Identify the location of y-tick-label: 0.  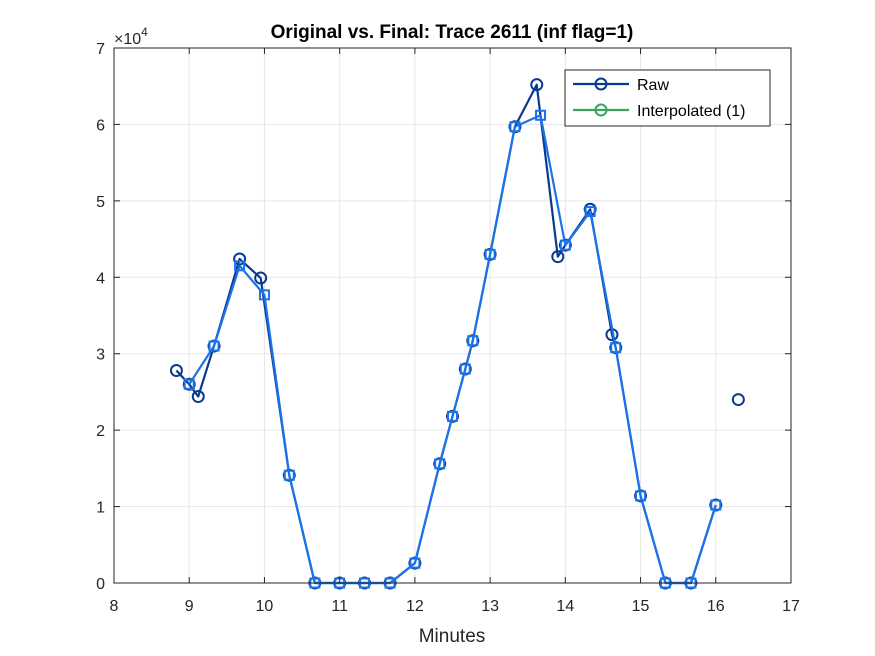
(100, 584).